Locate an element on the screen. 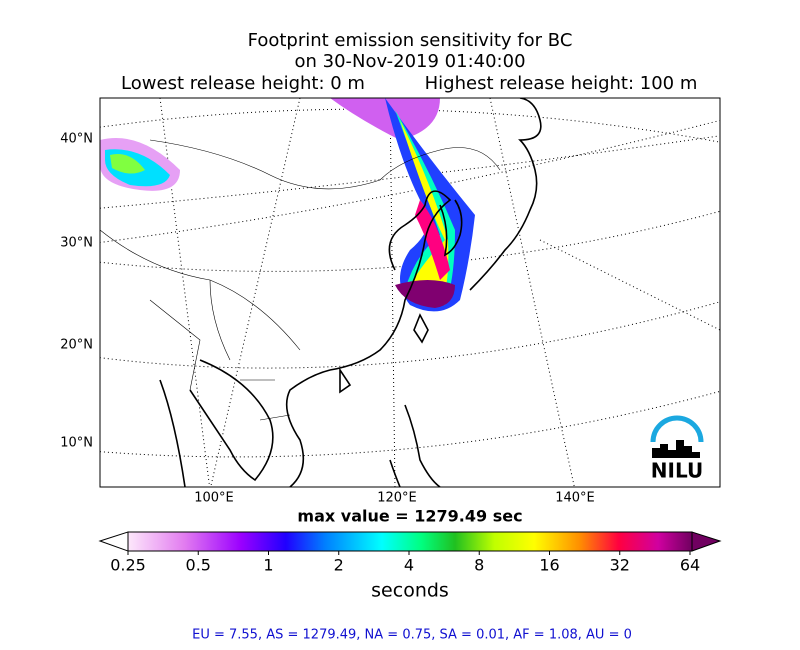 The image size is (800, 650). max-value: max value = 1279.49 sec is located at coordinates (409, 516).